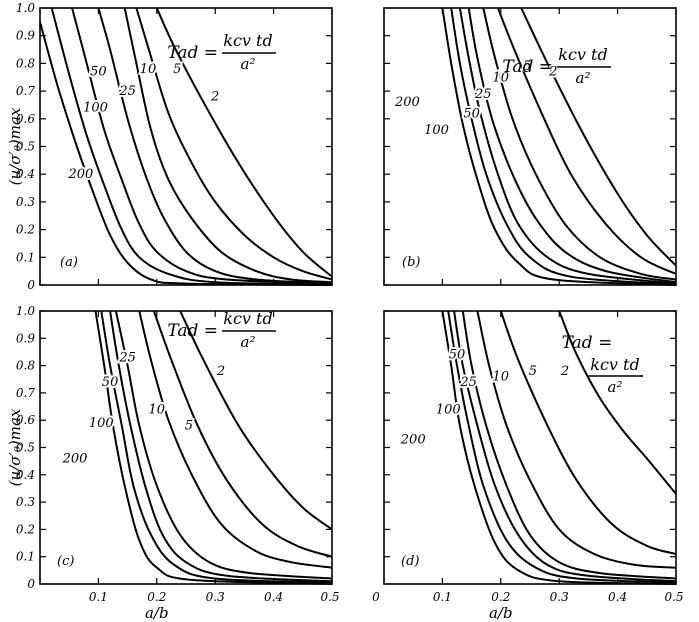  What do you see at coordinates (376, 597) in the screenshot?
I see `x-tick-label: 0` at bounding box center [376, 597].